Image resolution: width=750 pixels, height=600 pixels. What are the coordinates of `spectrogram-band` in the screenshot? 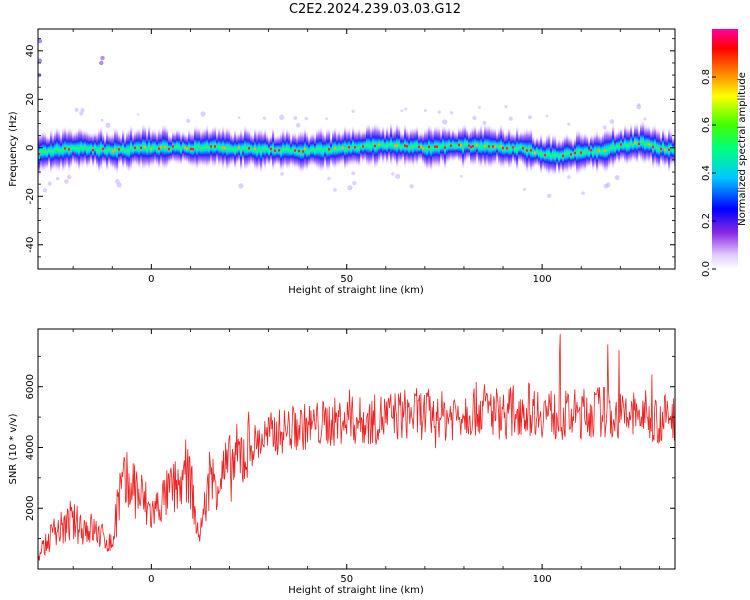 It's located at (356, 148).